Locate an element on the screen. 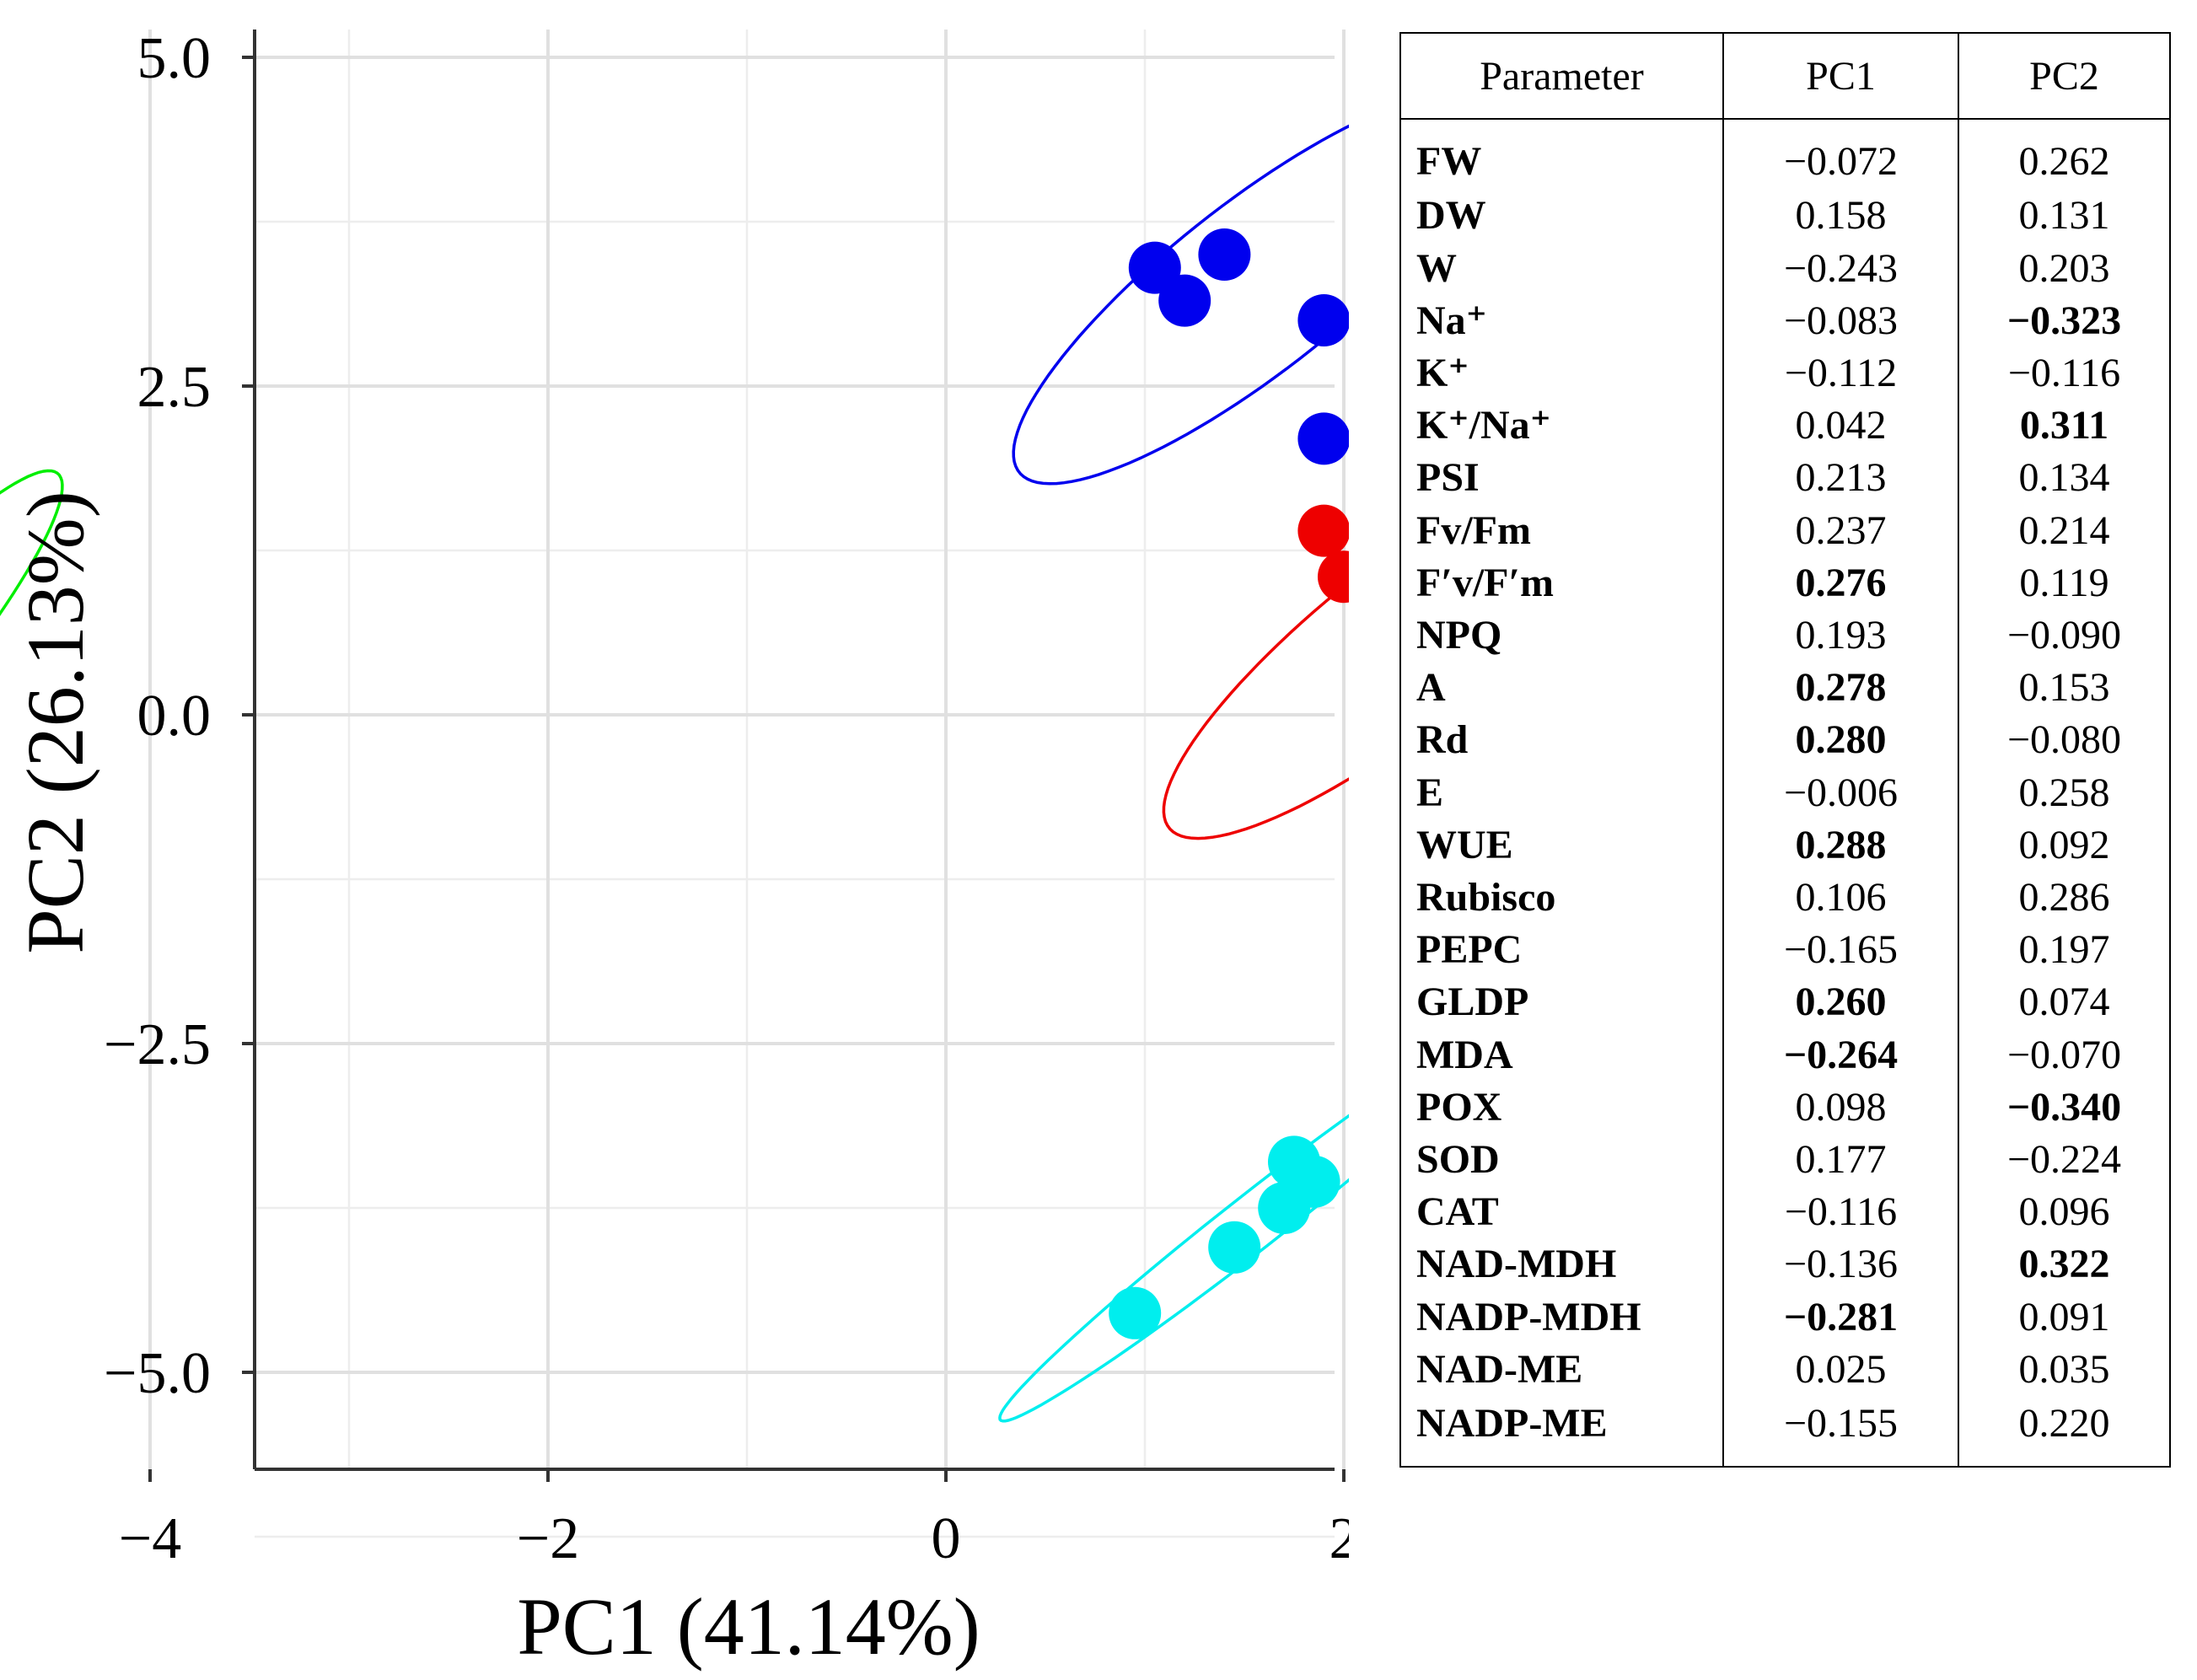 The width and height of the screenshot is (2197, 1680). table-row: W −0.243 0.203 is located at coordinates (1785, 268).